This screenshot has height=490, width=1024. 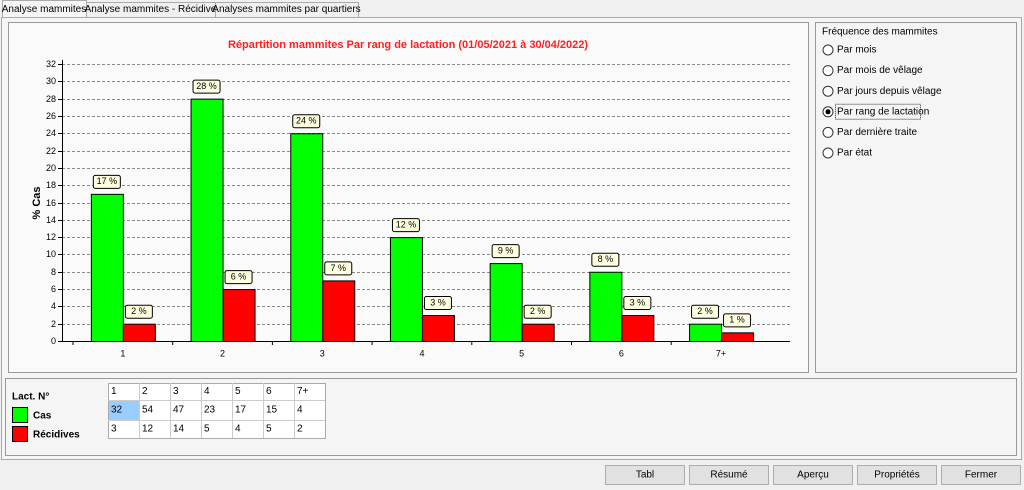 I want to click on value-label: 24 %, so click(x=306, y=121).